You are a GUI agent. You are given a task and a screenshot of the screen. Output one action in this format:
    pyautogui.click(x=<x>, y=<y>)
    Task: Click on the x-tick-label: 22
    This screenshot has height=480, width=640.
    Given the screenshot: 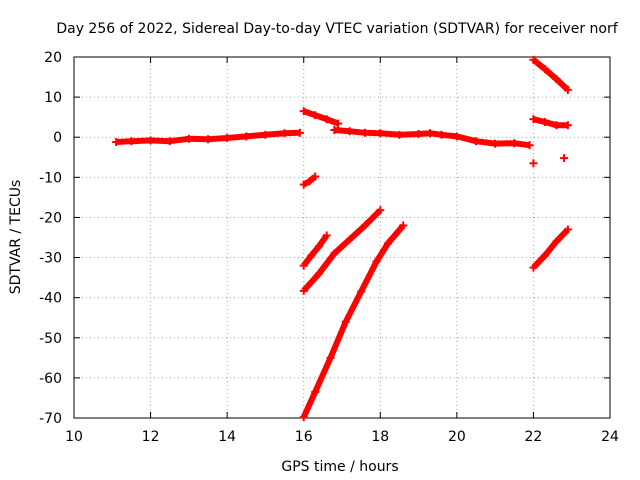 What is the action you would take?
    pyautogui.click(x=534, y=437)
    